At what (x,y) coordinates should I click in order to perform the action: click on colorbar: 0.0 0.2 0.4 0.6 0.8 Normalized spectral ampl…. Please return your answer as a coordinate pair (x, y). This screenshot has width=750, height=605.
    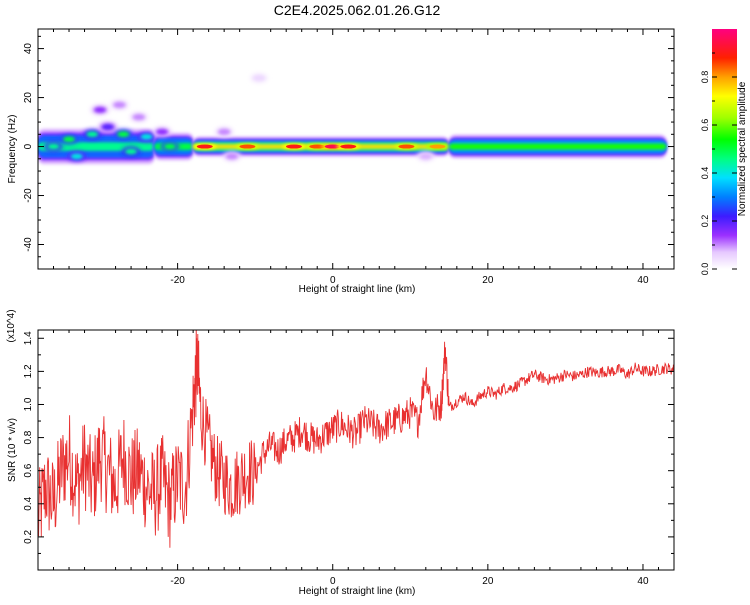
    Looking at the image, I should click on (724, 152).